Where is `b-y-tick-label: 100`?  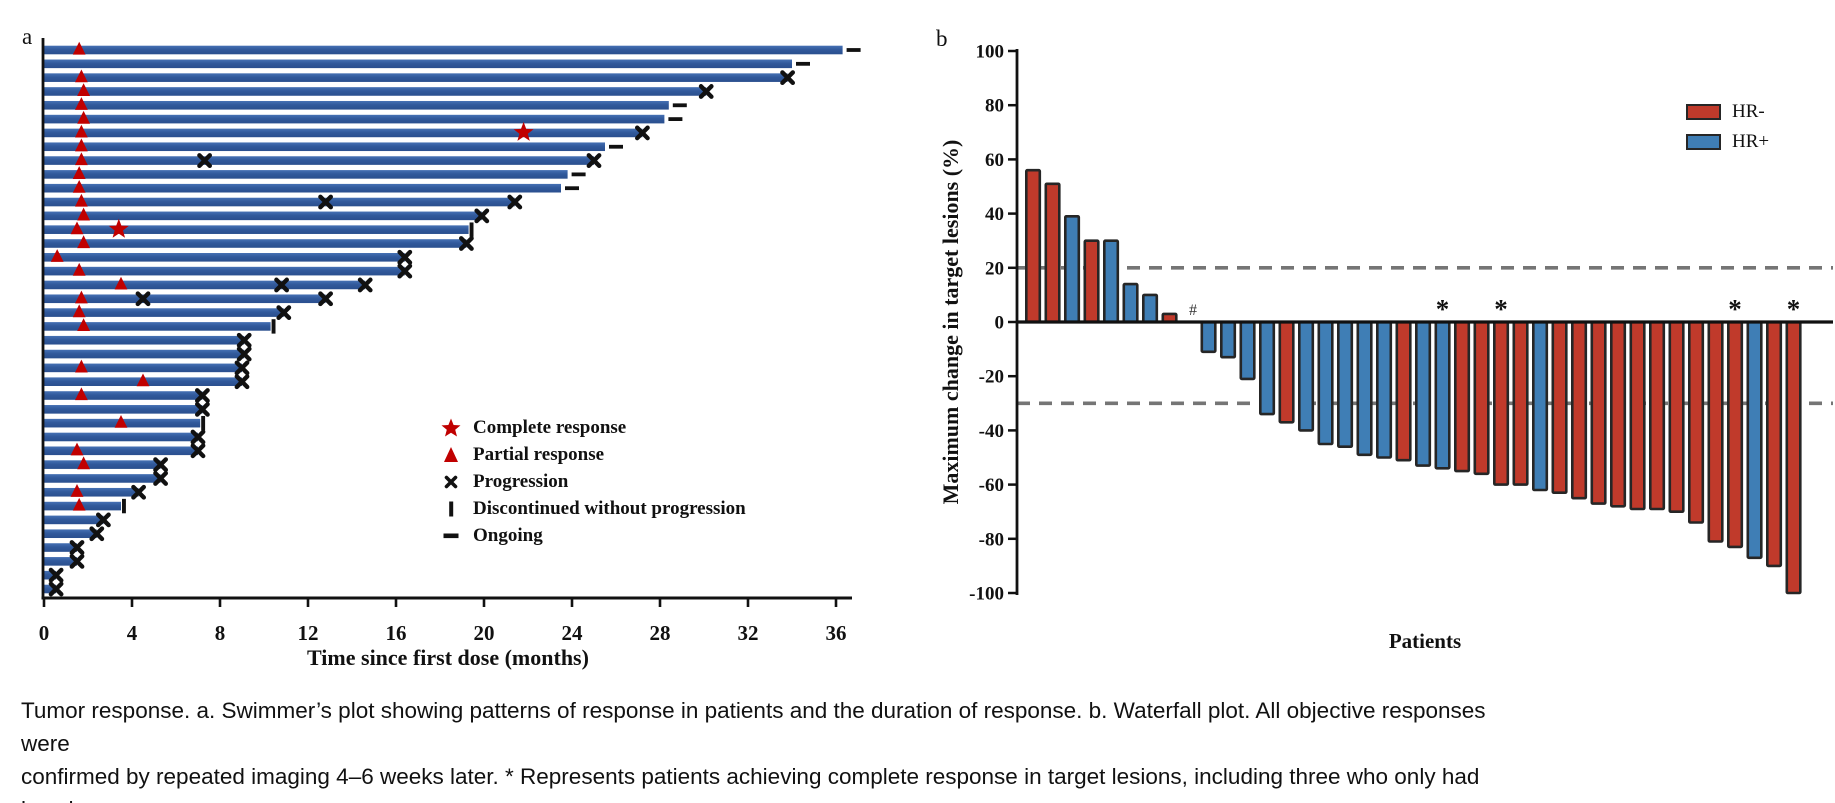 b-y-tick-label: 100 is located at coordinates (990, 52).